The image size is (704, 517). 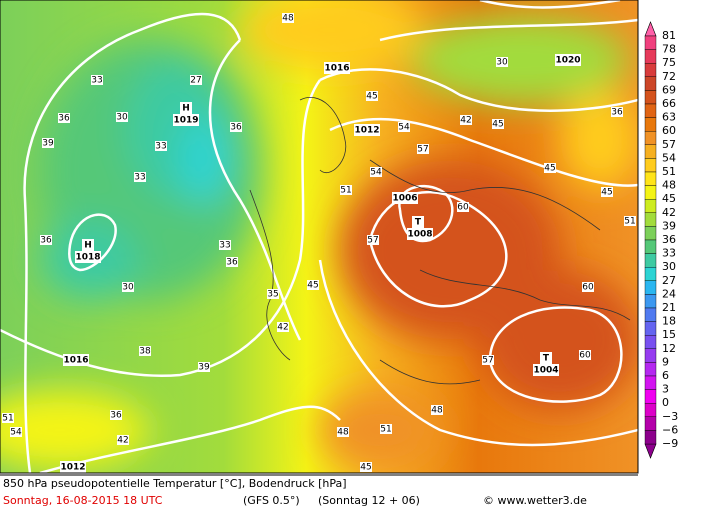 What do you see at coordinates (650, 29) in the screenshot?
I see `colorbar-cap-top` at bounding box center [650, 29].